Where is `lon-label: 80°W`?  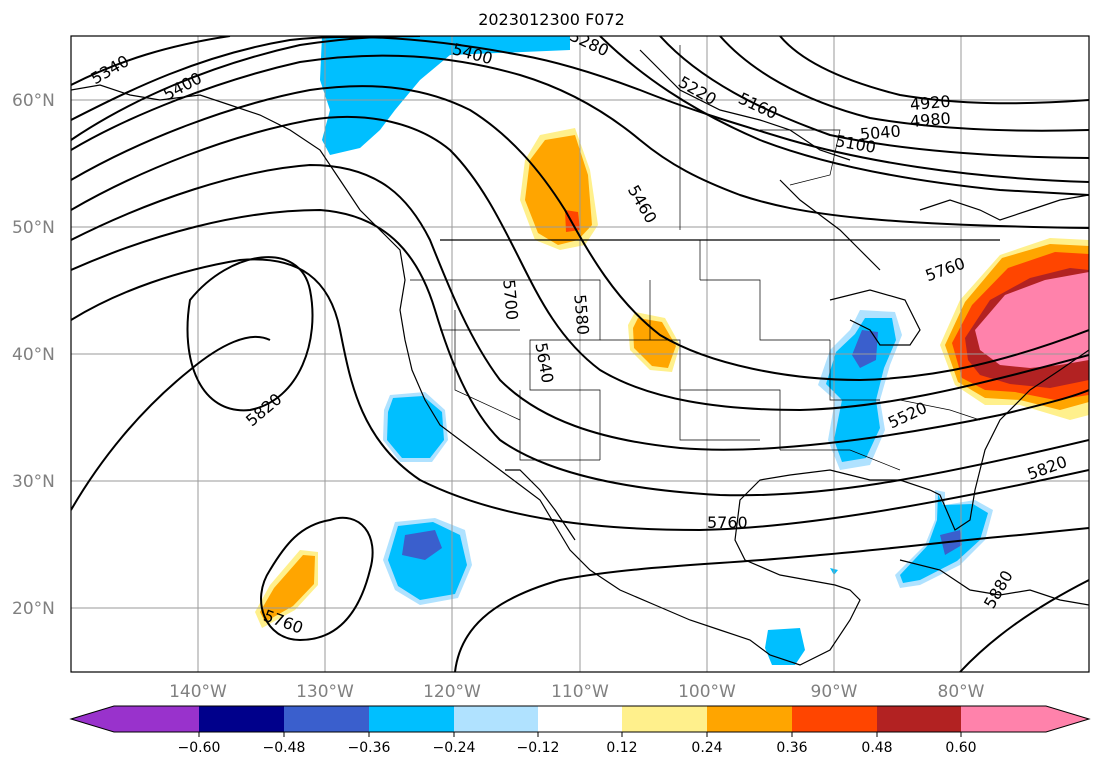 lon-label: 80°W is located at coordinates (961, 692).